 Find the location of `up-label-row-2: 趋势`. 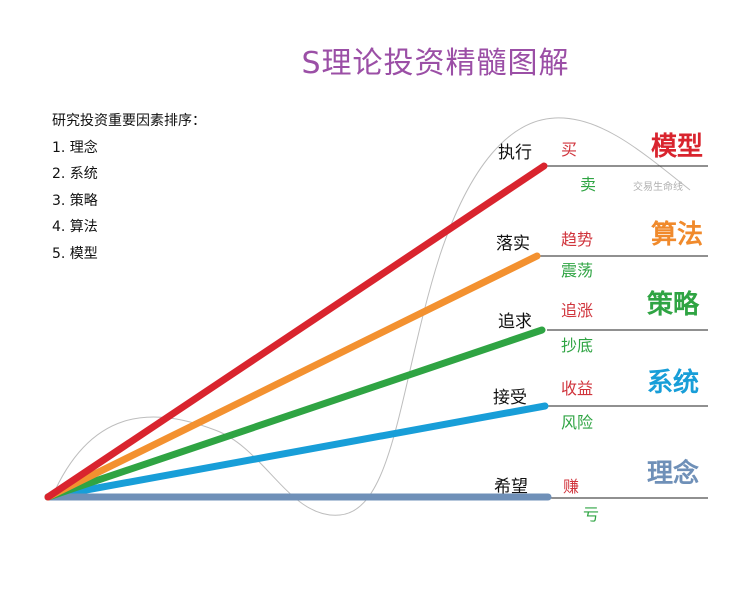

up-label-row-2: 趋势 is located at coordinates (577, 239).